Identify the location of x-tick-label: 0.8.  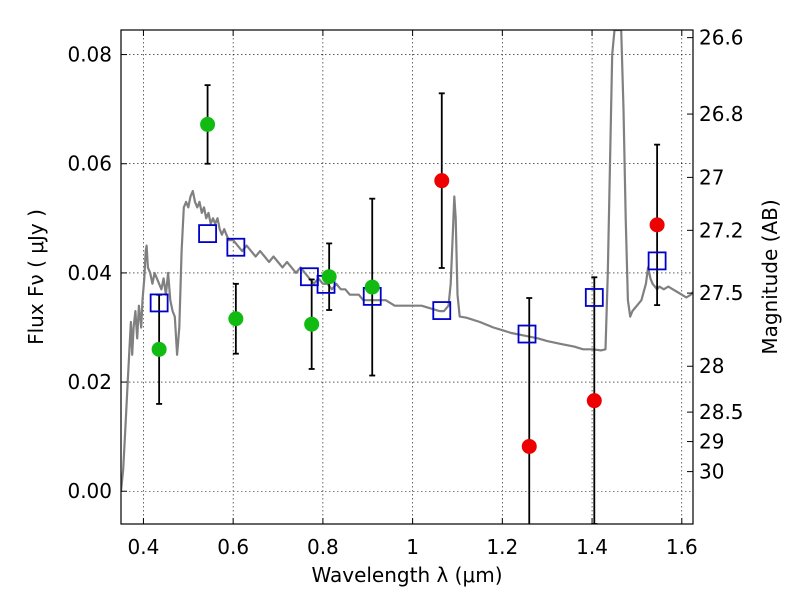
(323, 547).